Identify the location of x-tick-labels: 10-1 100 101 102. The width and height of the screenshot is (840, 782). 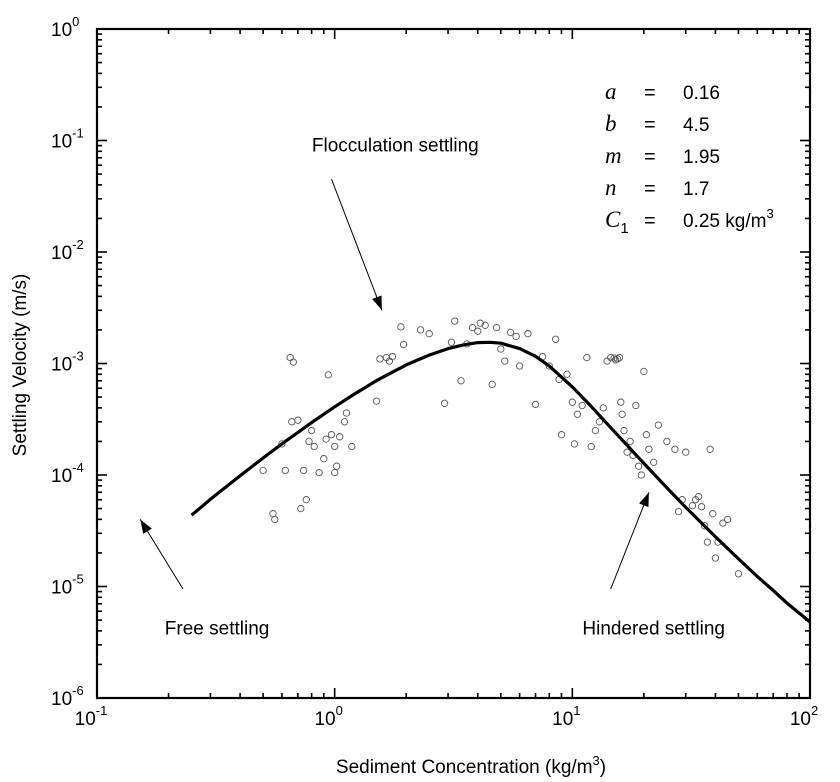
(447, 716).